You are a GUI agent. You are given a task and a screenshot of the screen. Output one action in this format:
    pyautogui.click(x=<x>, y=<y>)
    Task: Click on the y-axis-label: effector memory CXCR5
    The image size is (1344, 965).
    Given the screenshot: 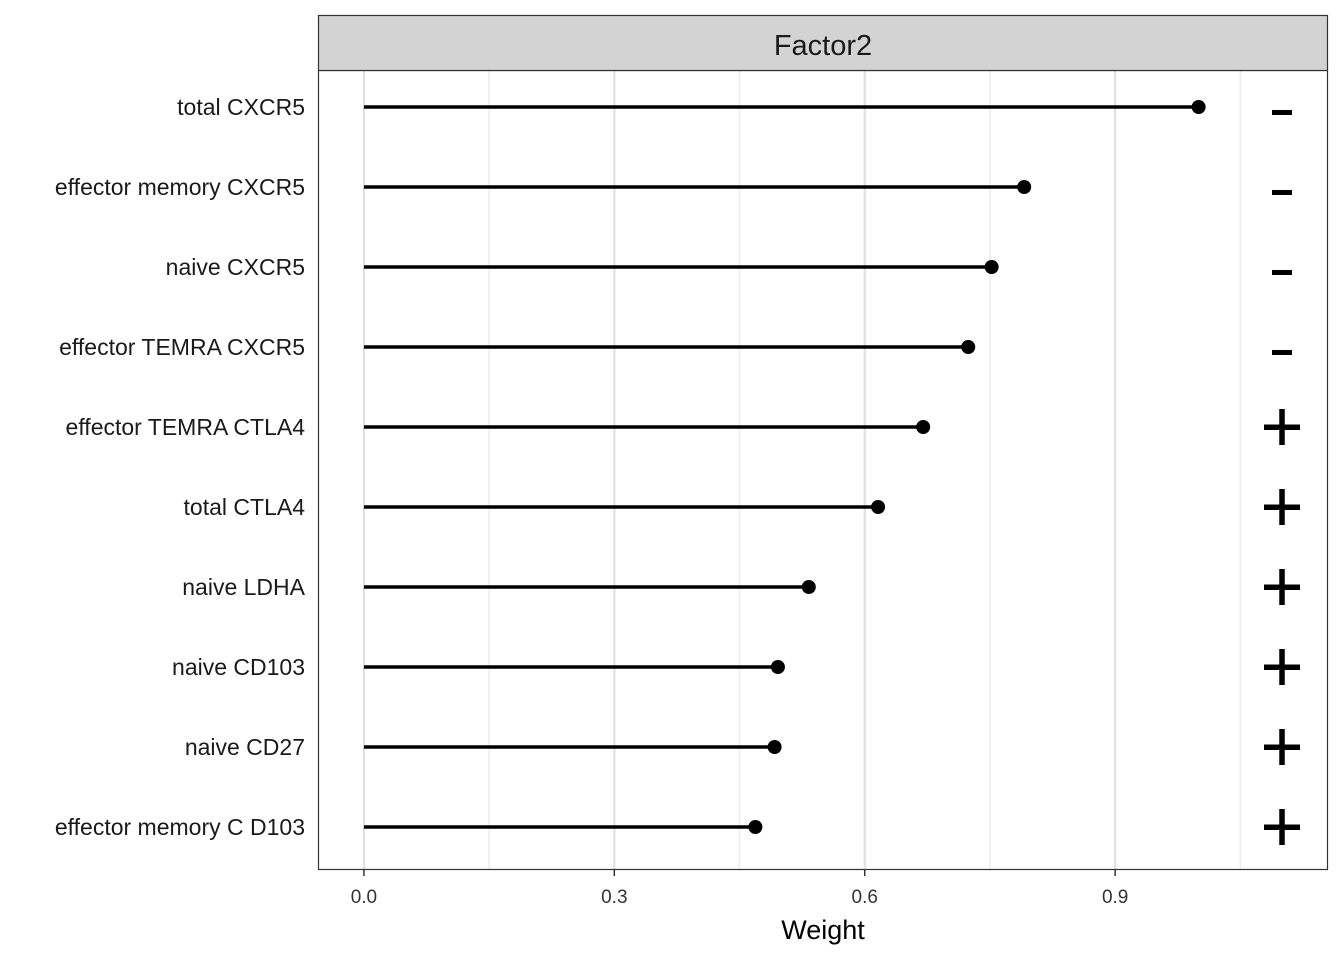 What is the action you would take?
    pyautogui.click(x=180, y=187)
    